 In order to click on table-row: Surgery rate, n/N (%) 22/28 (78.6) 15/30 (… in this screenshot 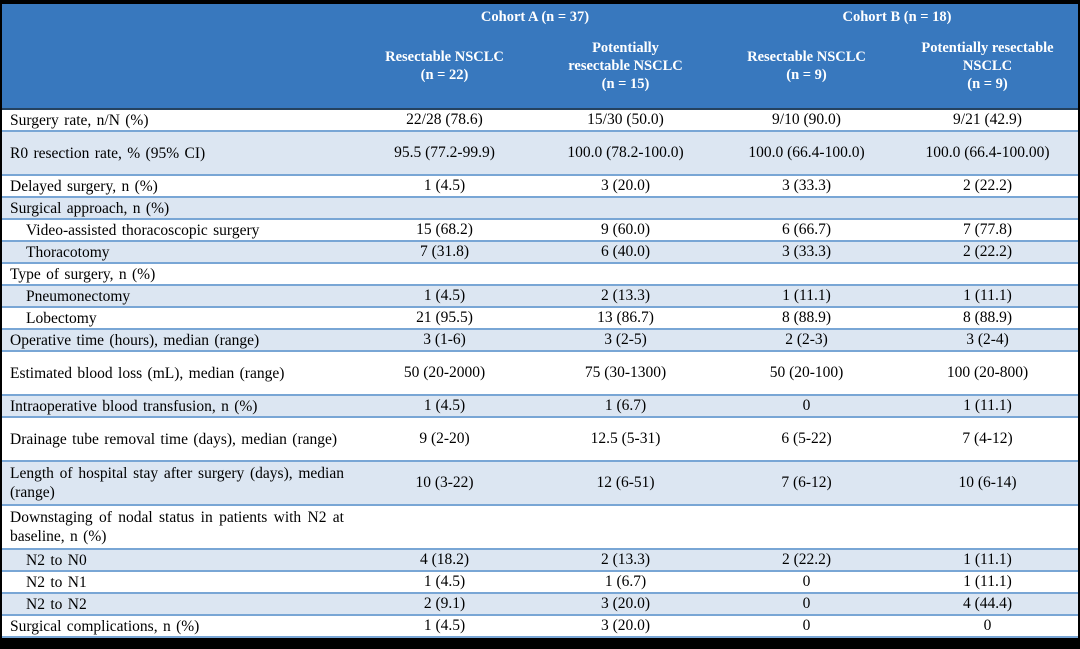, I will do `click(540, 121)`.